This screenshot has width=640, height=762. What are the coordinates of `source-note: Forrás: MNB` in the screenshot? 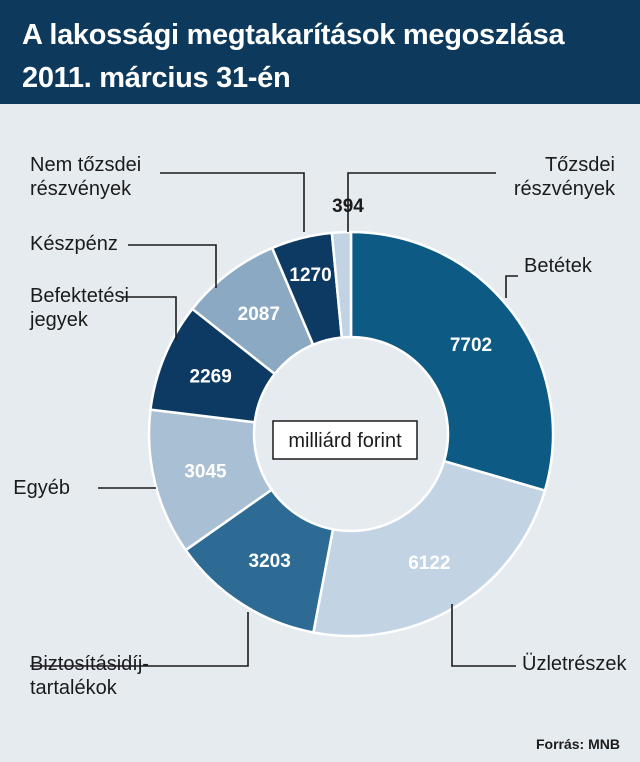 It's located at (577, 744).